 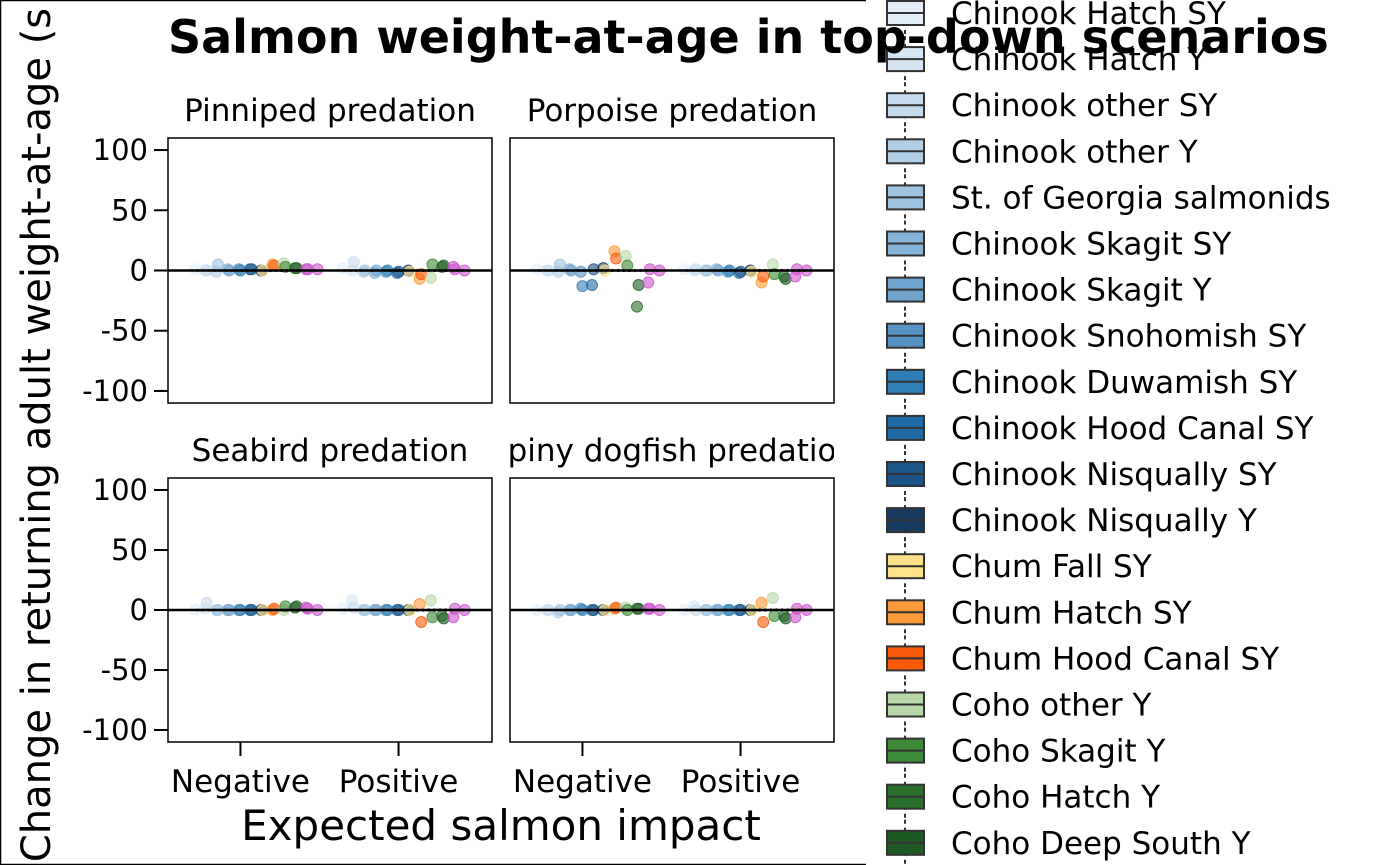 I want to click on legend-entry: Chinook Skagit Y, so click(x=1049, y=289).